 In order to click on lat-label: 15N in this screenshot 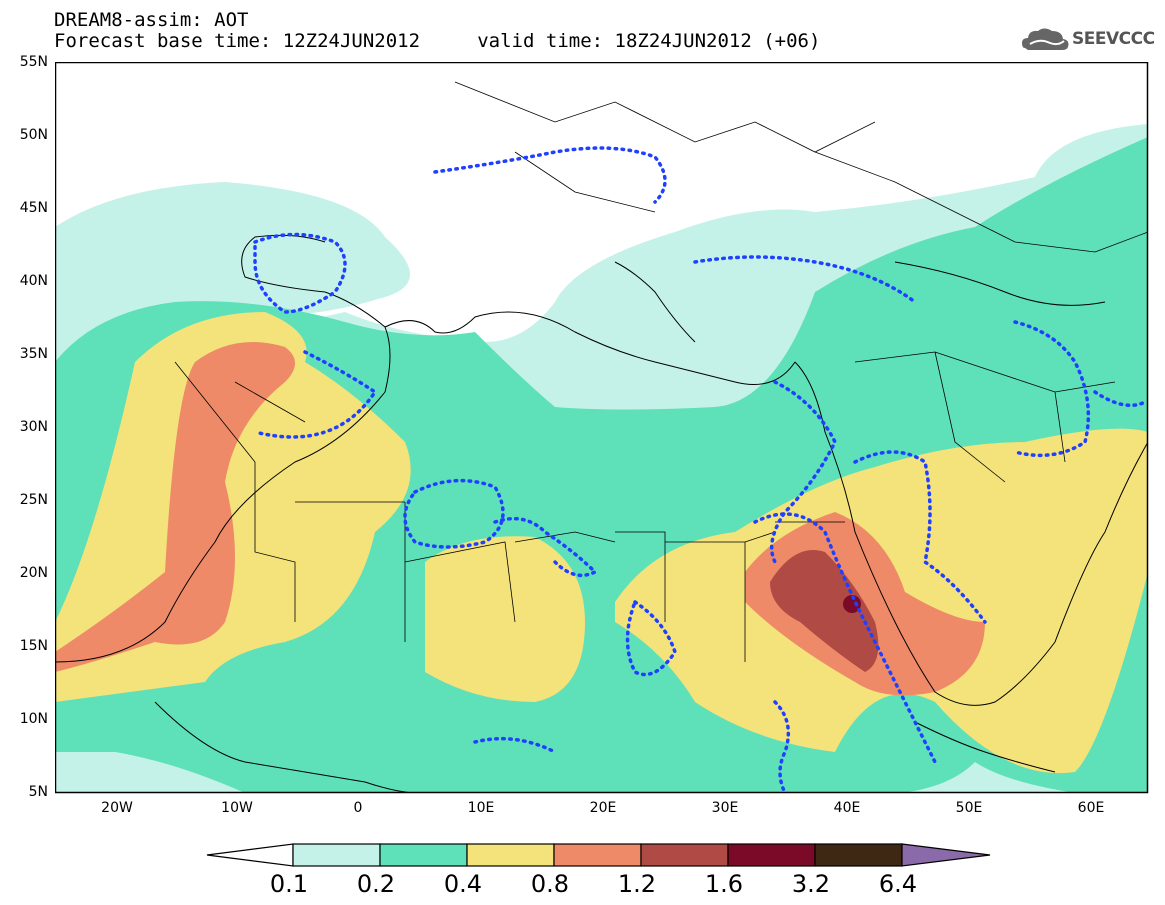, I will do `click(33, 646)`.